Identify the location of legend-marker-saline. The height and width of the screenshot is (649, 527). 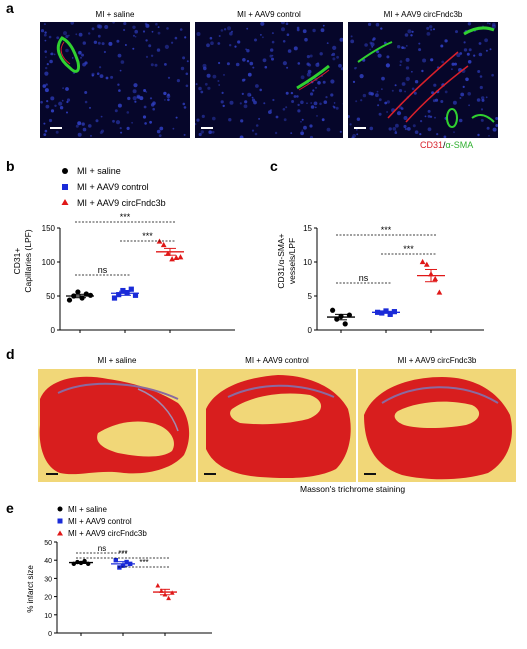
(60, 509).